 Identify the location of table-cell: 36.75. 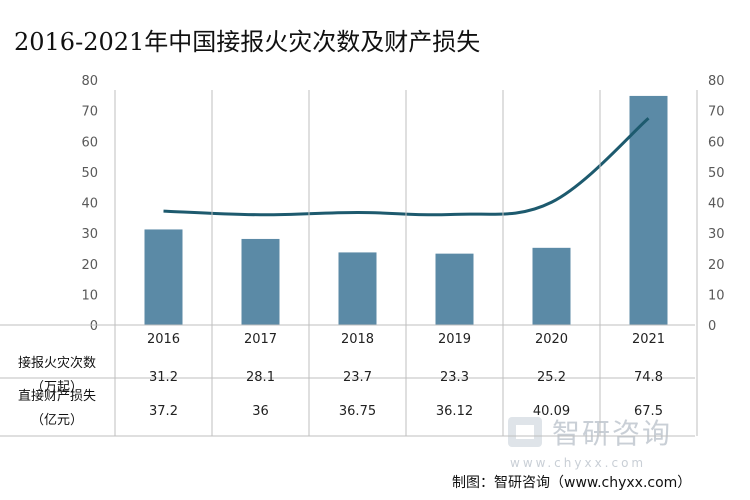
(357, 411).